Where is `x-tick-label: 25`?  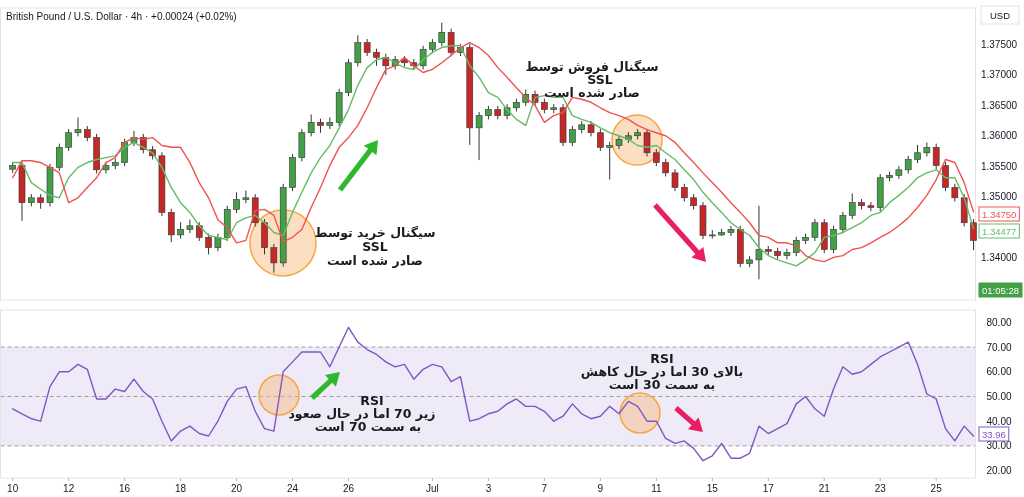 x-tick-label: 25 is located at coordinates (936, 488).